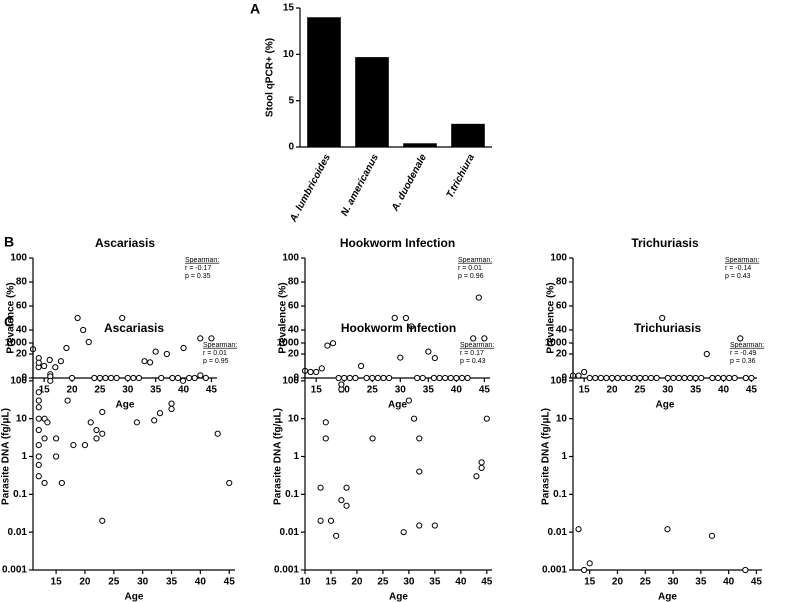 This screenshot has width=800, height=602. Describe the element at coordinates (562, 282) in the screenshot. I see `y-tick-label: 80` at that location.